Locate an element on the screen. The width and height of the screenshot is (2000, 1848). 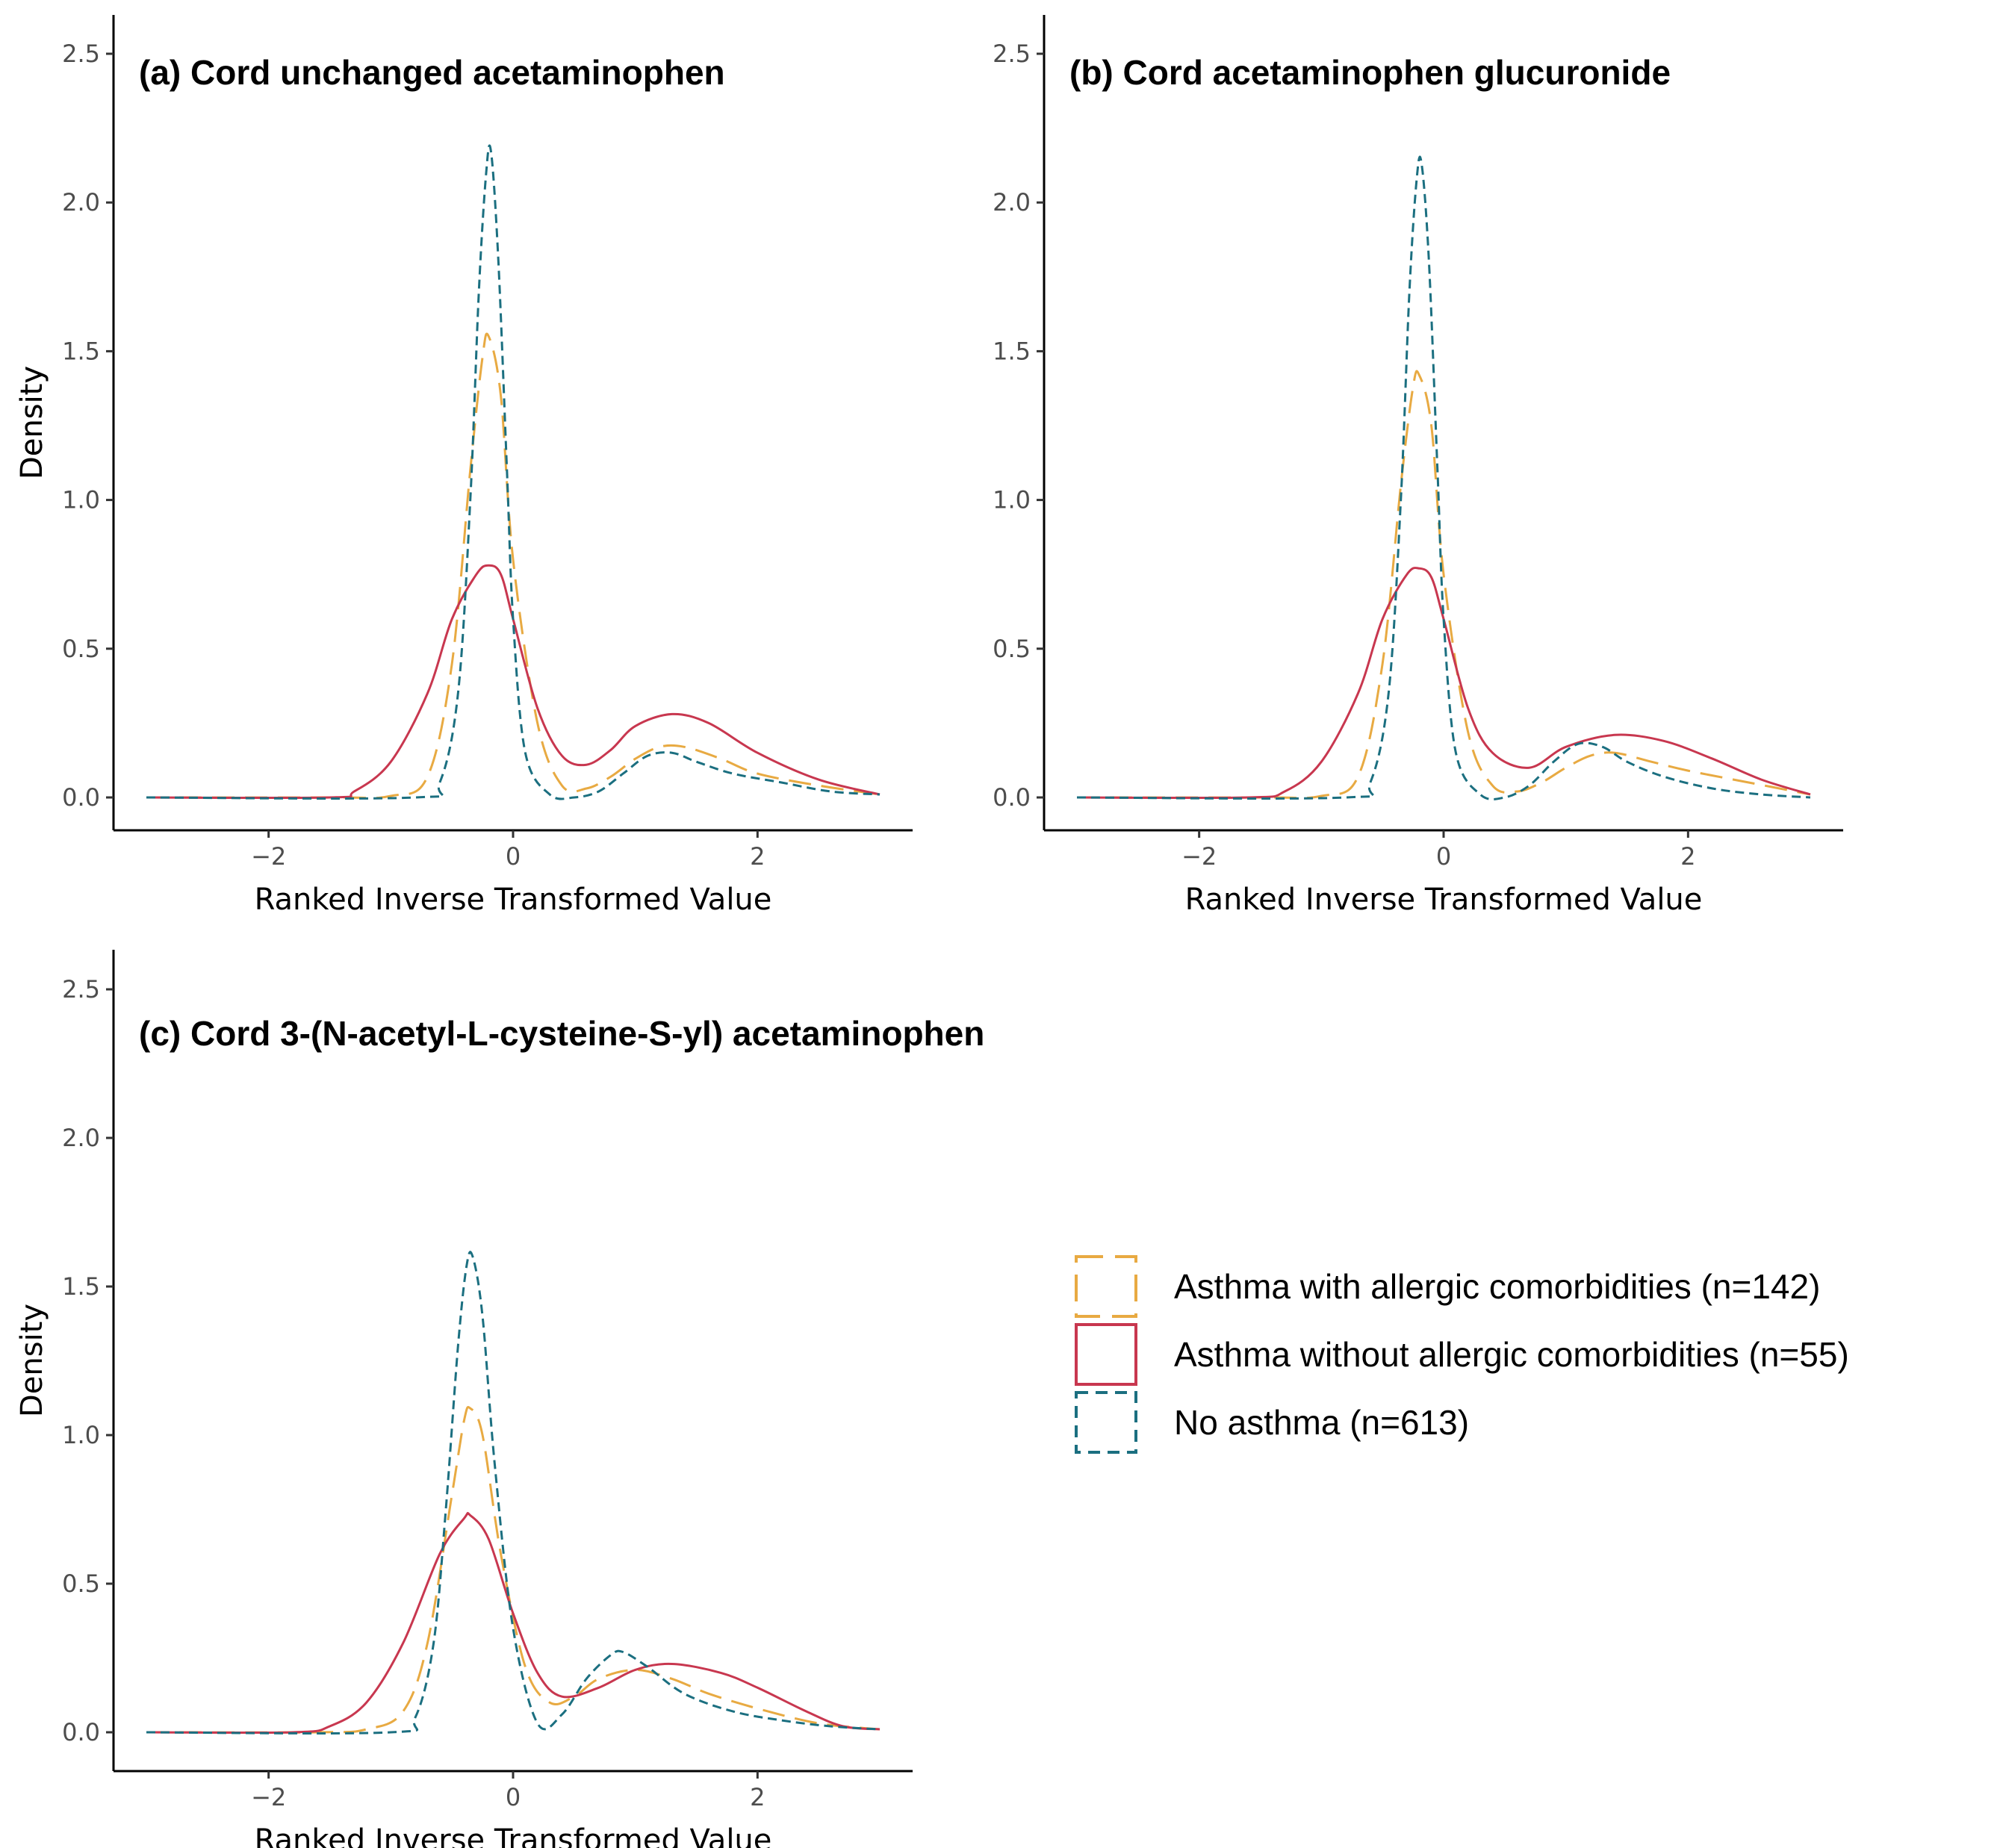
panel-title: (a) Cord unchanged acetaminophen is located at coordinates (432, 72).